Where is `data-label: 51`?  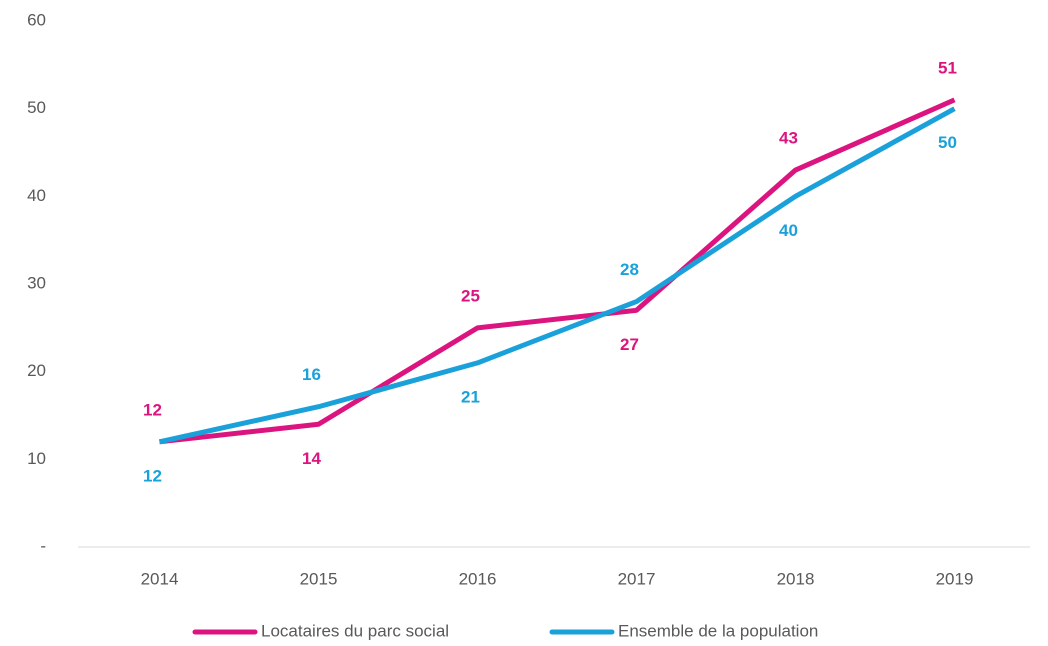 data-label: 51 is located at coordinates (947, 67).